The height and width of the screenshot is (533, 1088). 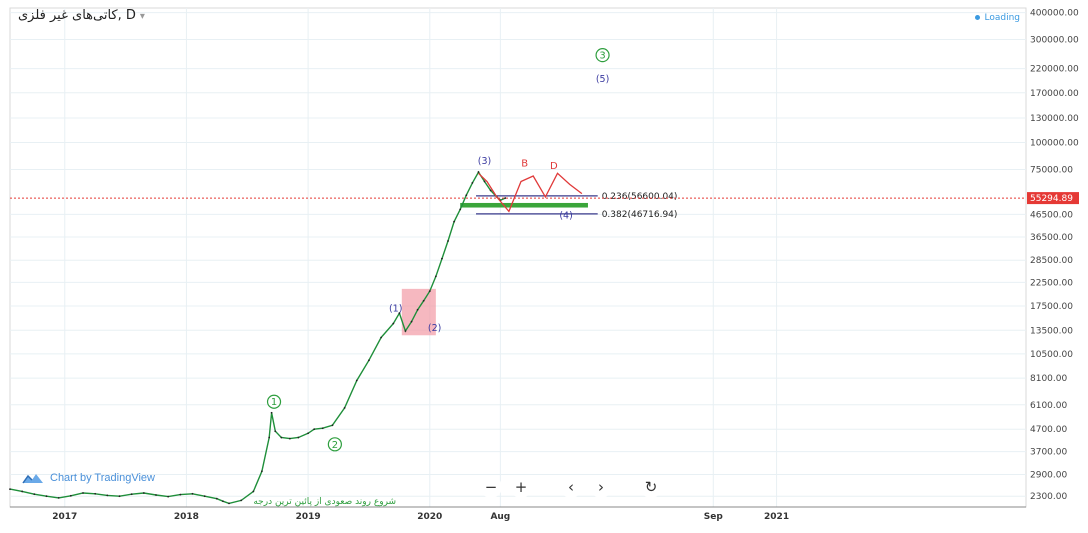 What do you see at coordinates (565, 215) in the screenshot?
I see `wave-label: (4)` at bounding box center [565, 215].